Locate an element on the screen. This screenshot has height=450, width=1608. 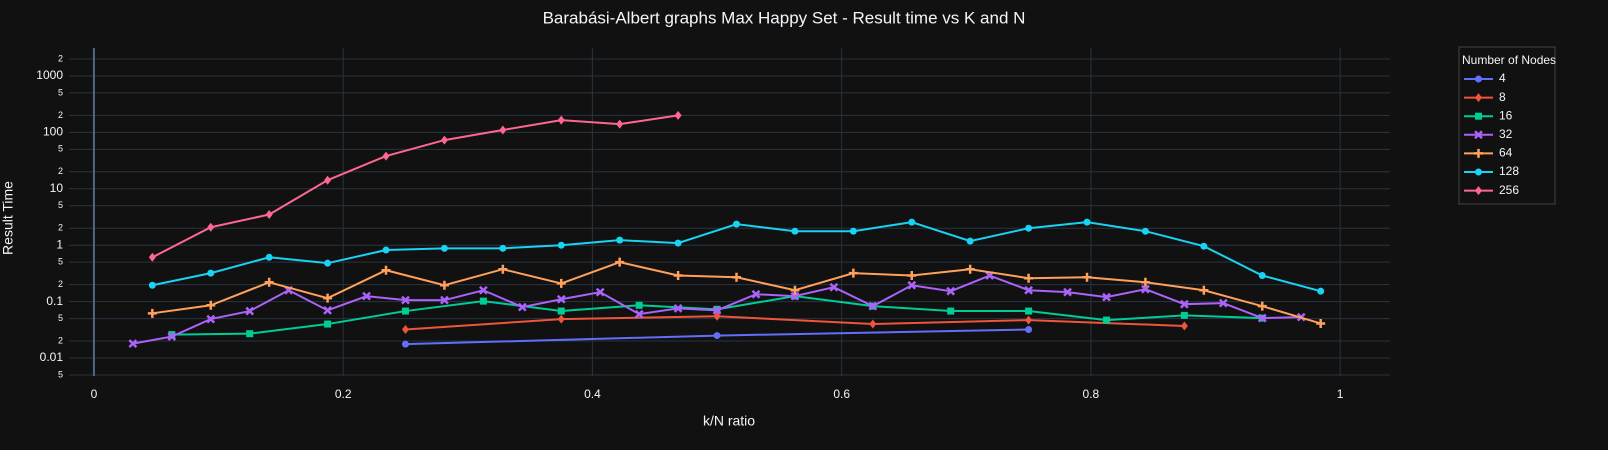
x-tick-label: 0.8 is located at coordinates (1091, 394).